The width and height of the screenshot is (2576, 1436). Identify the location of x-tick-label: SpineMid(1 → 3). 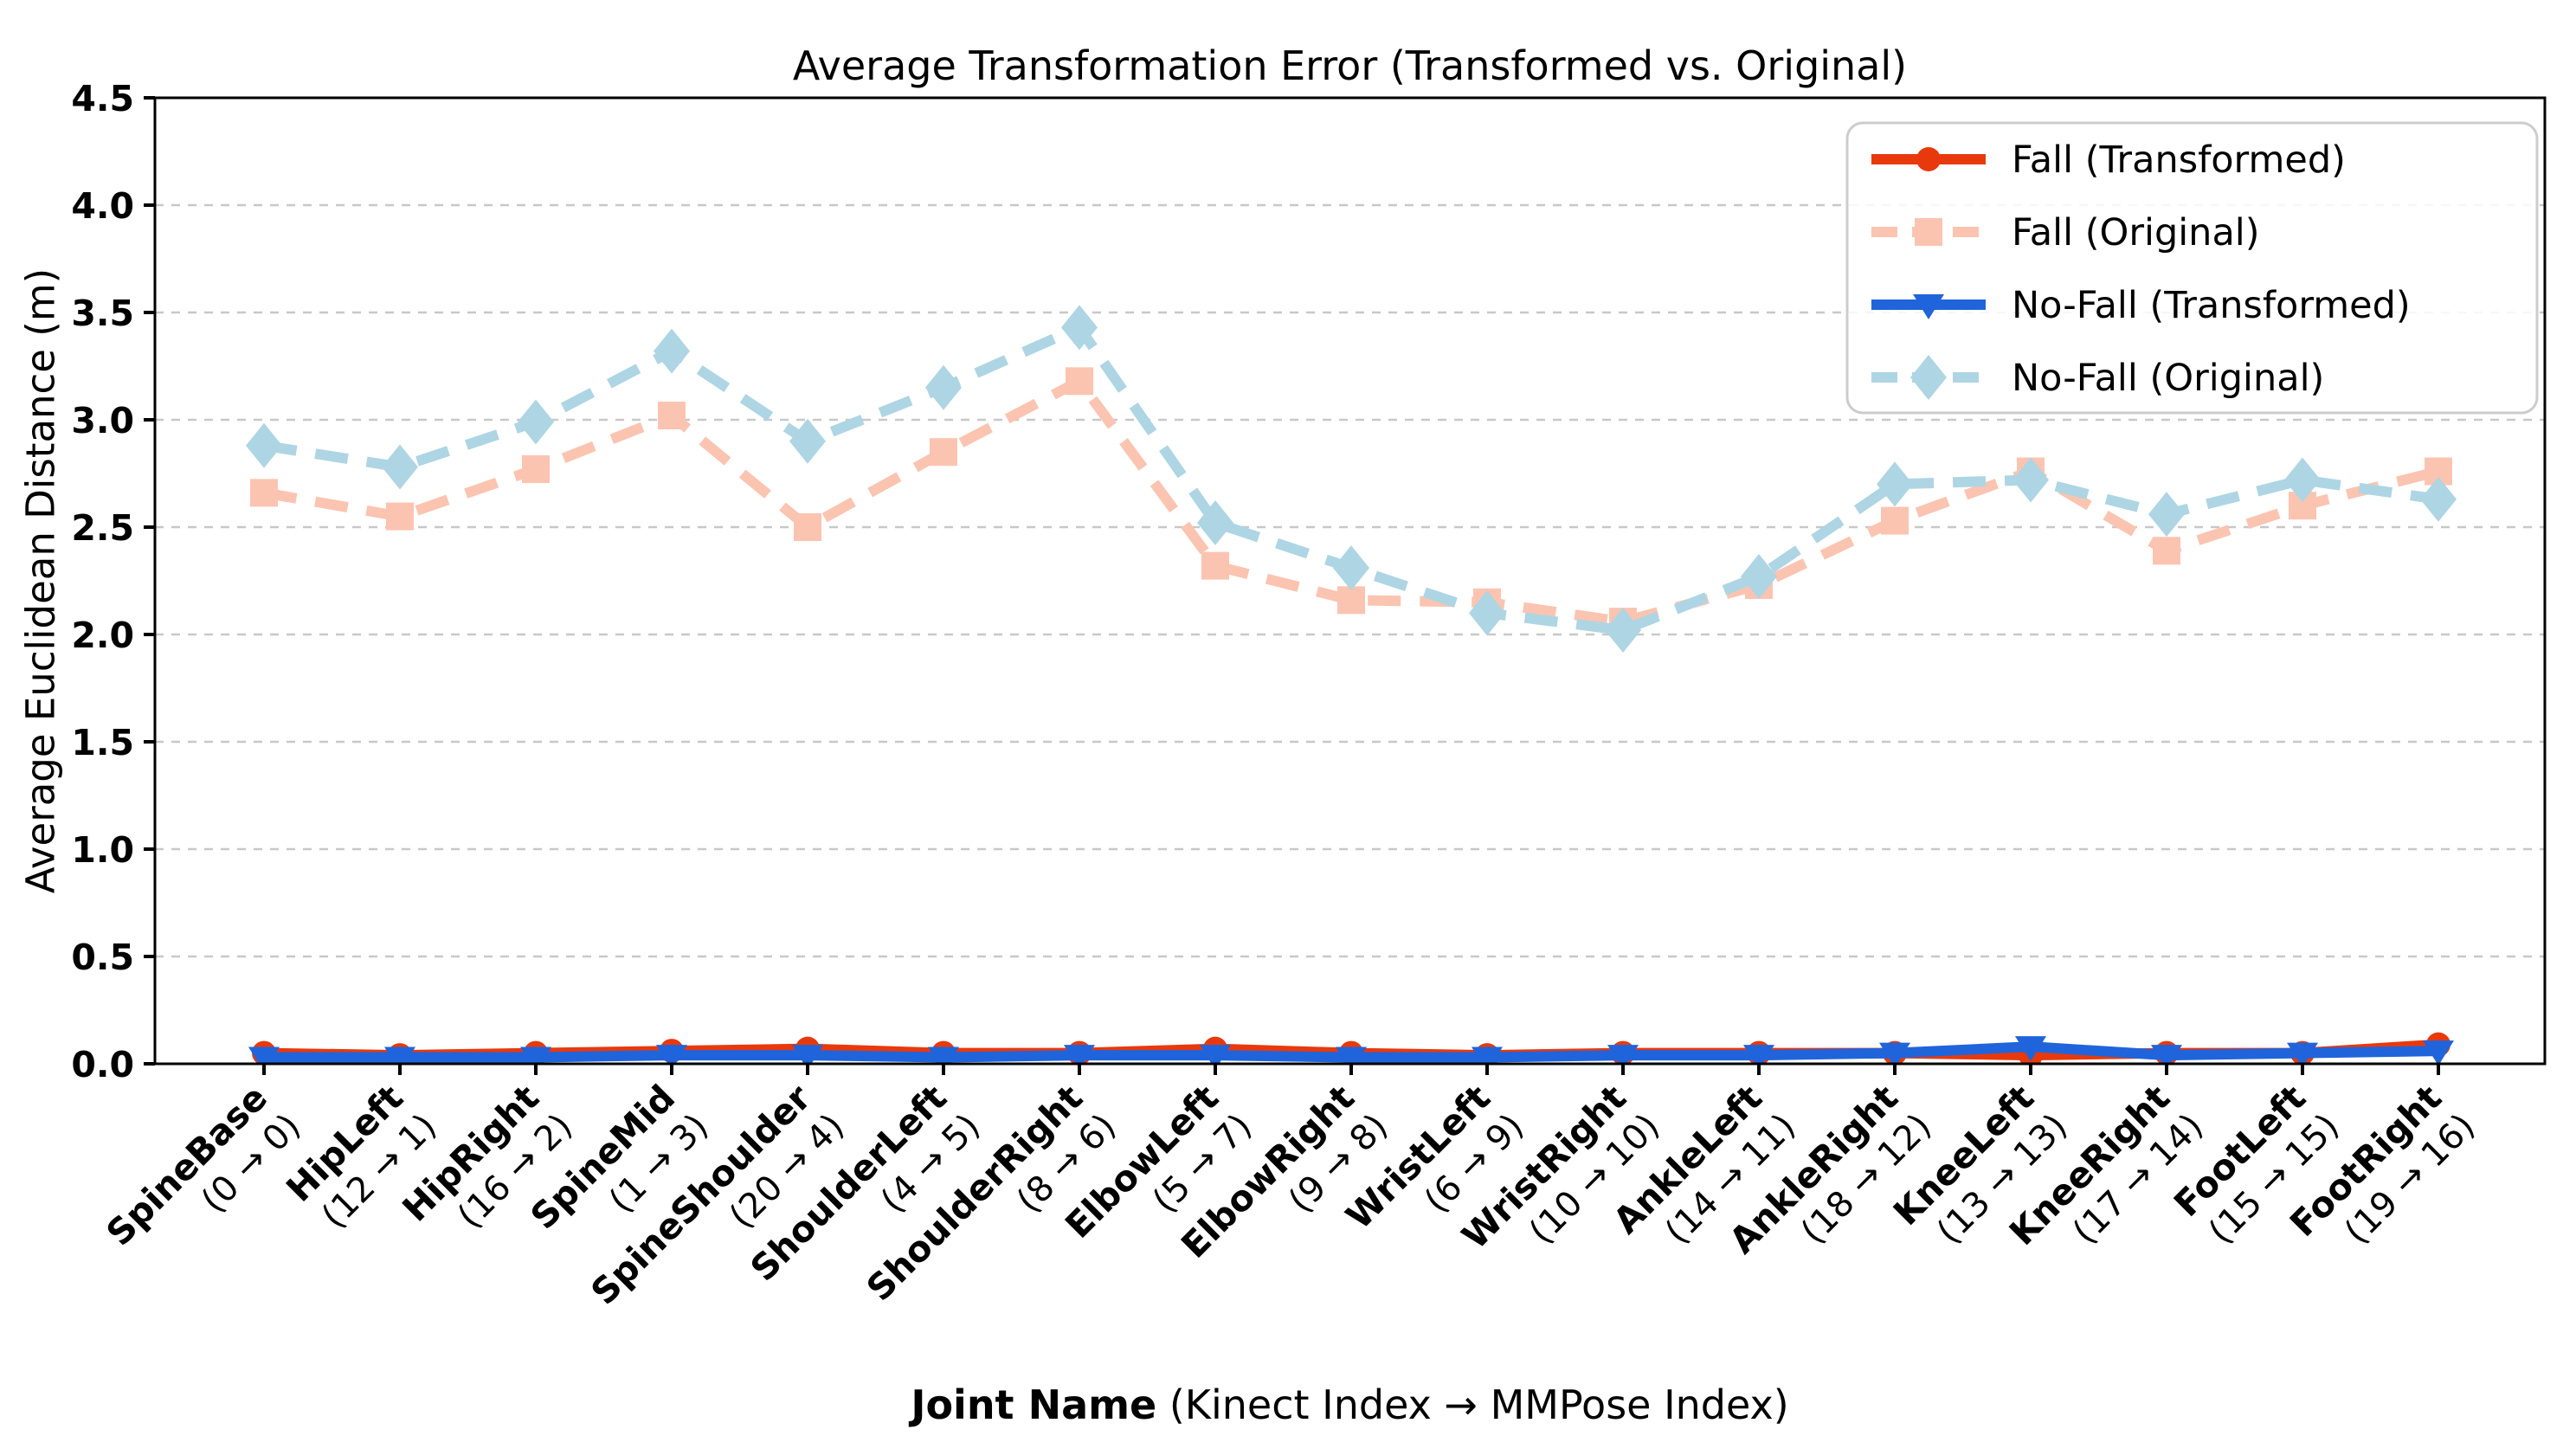
(620, 1157).